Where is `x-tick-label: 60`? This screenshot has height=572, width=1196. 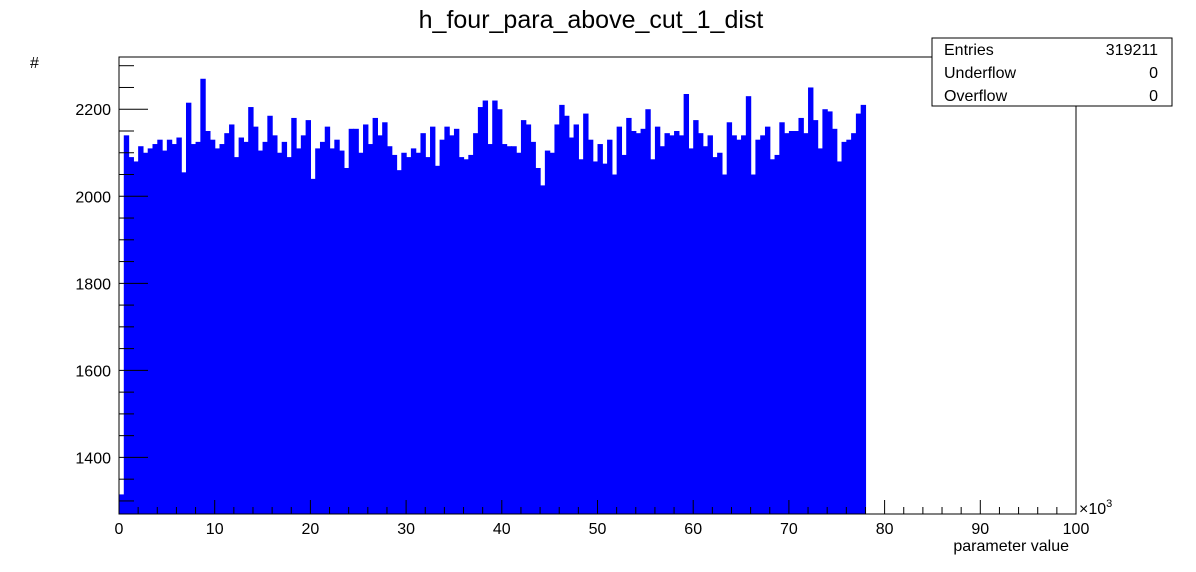
x-tick-label: 60 is located at coordinates (693, 529).